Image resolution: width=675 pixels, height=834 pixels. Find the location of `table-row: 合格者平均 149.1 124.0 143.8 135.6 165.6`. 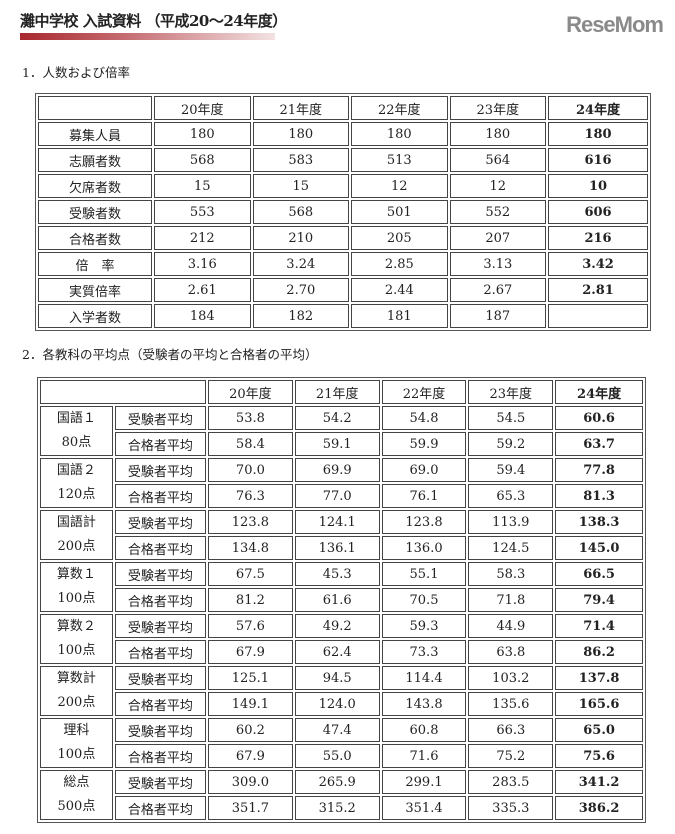

table-row: 合格者平均 149.1 124.0 143.8 135.6 165.6 is located at coordinates (341, 704).